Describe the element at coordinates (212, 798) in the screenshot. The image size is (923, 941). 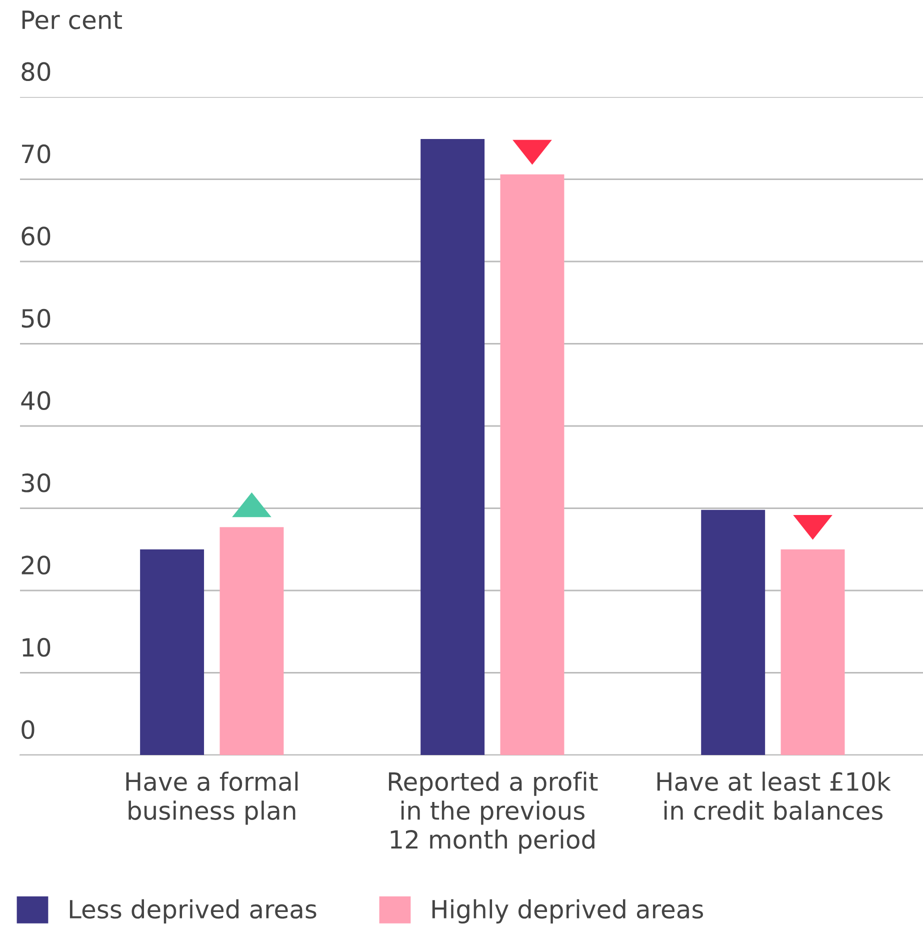
I see `x-tick-label: Have a formal business plan` at that location.